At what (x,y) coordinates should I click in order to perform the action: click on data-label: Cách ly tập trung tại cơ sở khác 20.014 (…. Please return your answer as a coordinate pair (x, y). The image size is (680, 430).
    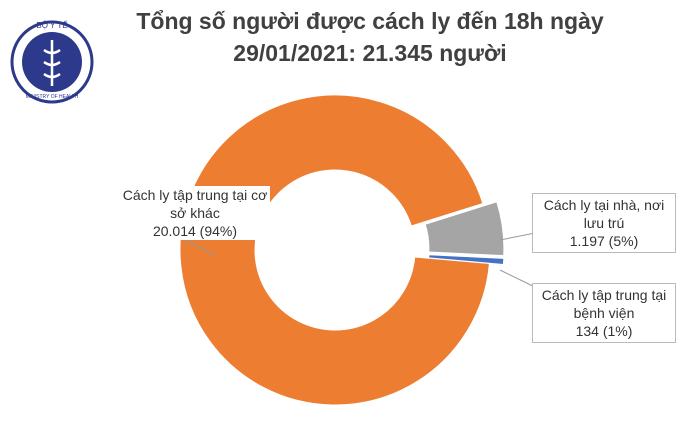
    Looking at the image, I should click on (195, 213).